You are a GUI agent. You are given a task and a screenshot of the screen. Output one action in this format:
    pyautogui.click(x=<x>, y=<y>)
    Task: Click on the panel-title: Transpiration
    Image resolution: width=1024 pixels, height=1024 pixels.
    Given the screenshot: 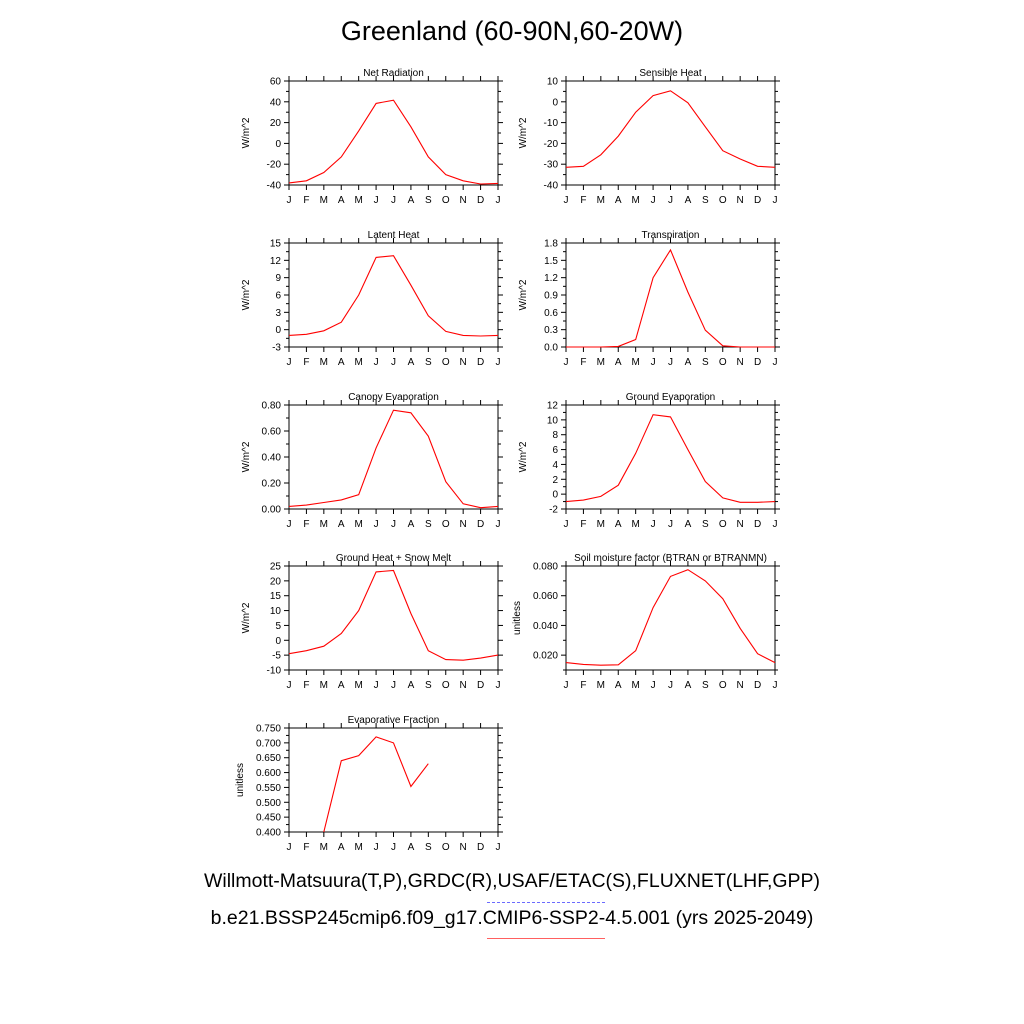 What is the action you would take?
    pyautogui.click(x=671, y=235)
    